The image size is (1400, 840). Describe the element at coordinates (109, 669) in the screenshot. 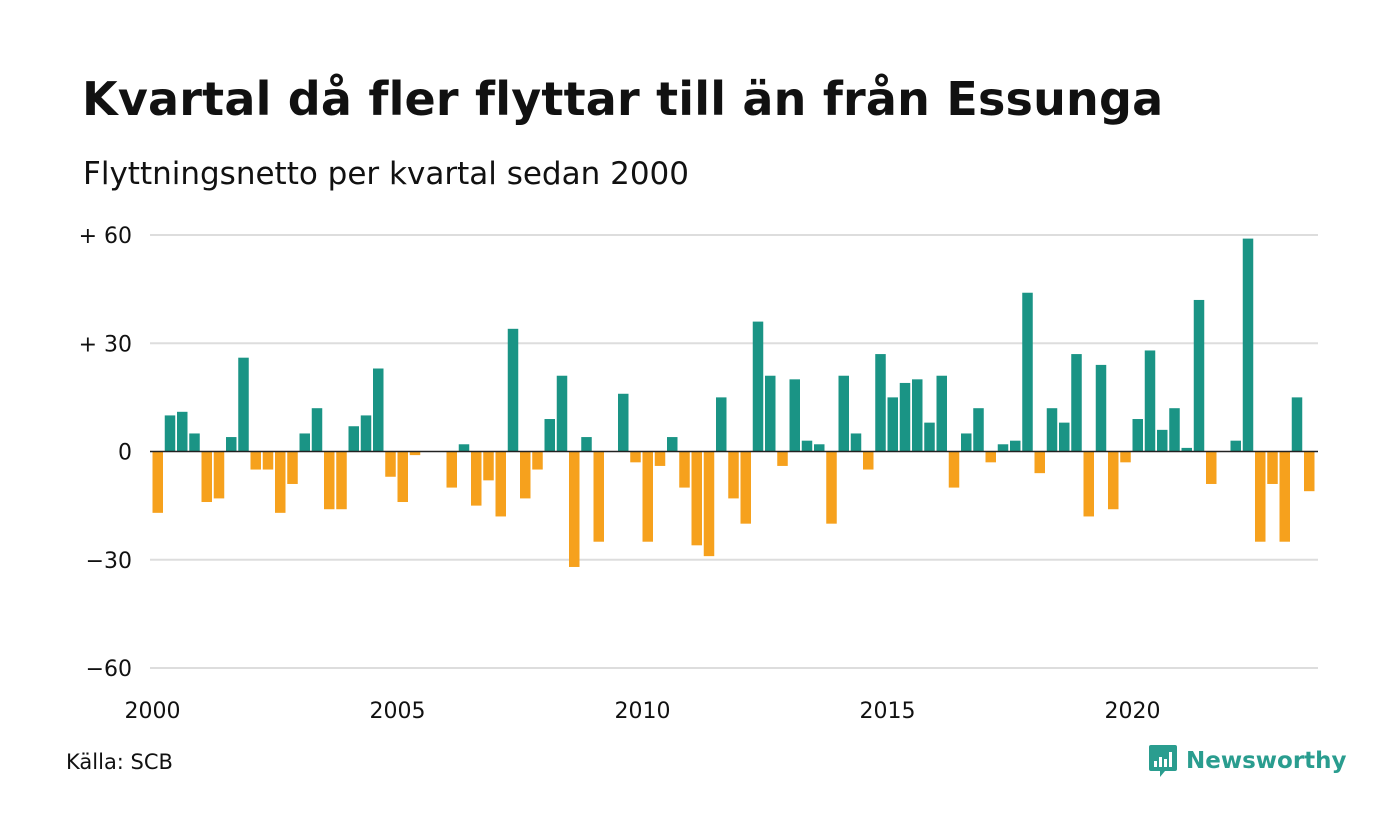

I see `y-tick-label: −60` at that location.